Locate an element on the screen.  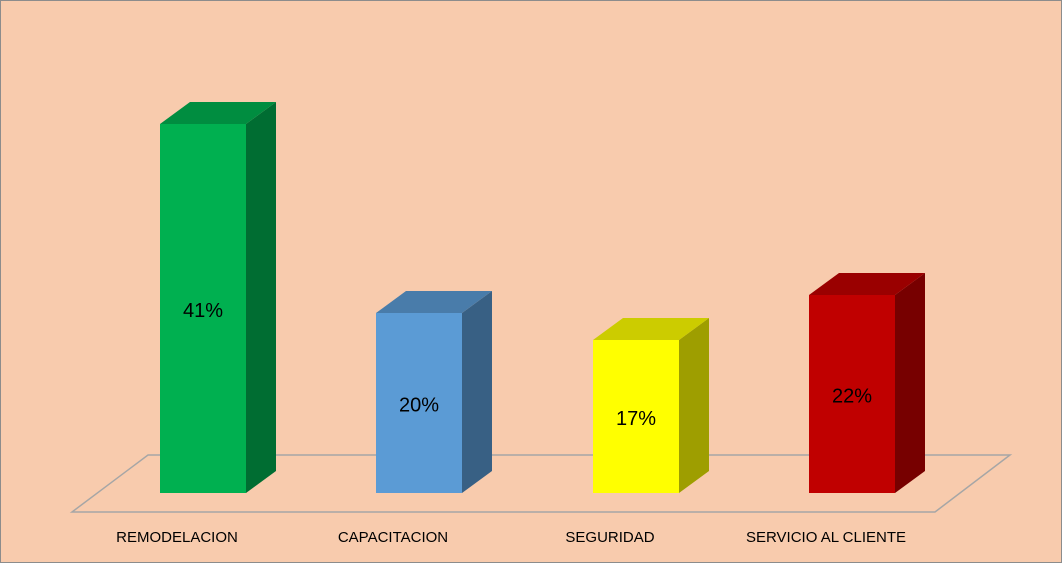
data-label: 20% is located at coordinates (419, 405).